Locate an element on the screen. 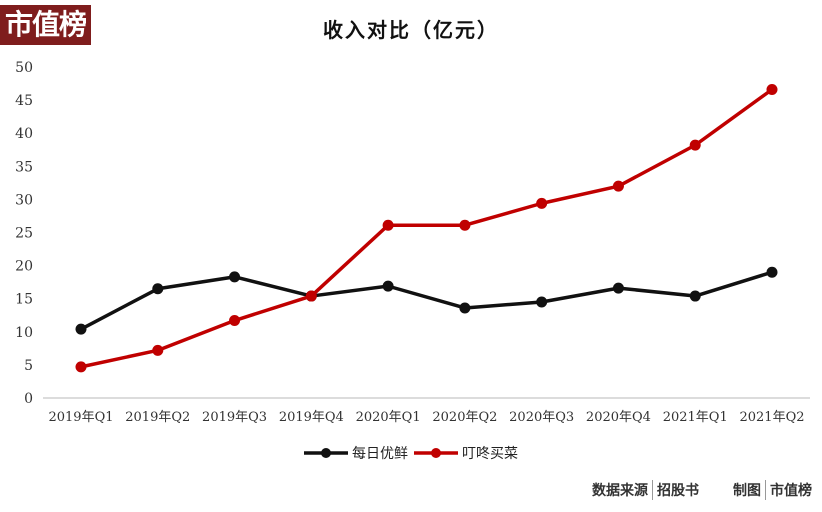  y-tick-label: 25 is located at coordinates (24, 234).